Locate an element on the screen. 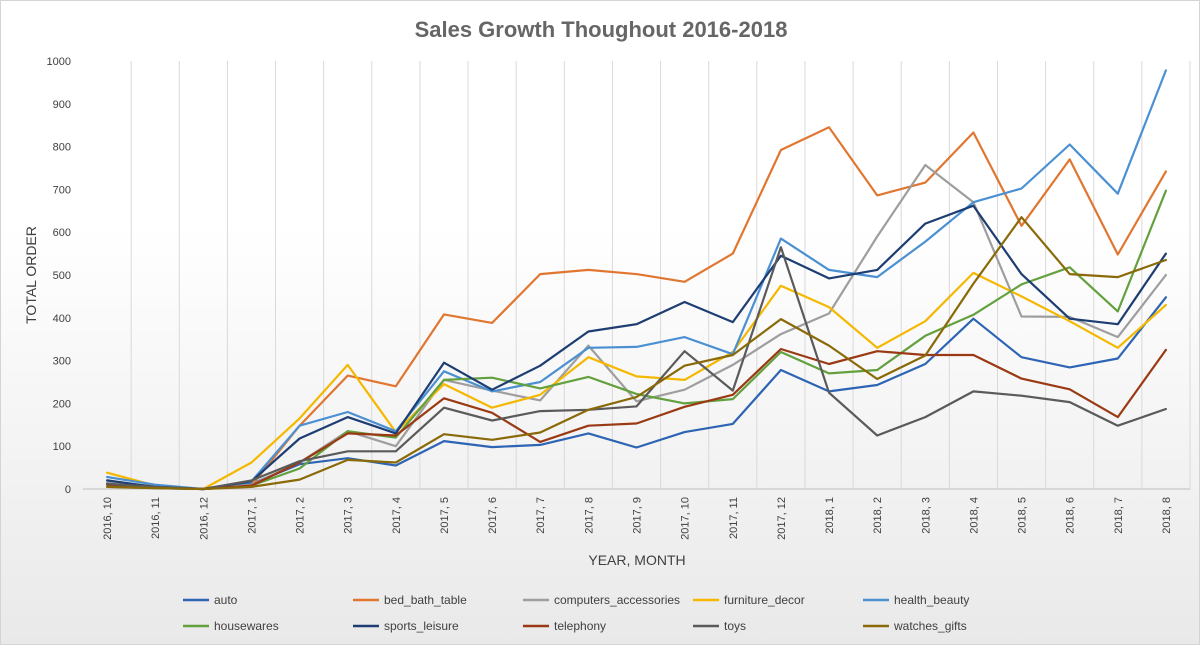 The image size is (1200, 646). legend-item-auto: auto is located at coordinates (210, 600).